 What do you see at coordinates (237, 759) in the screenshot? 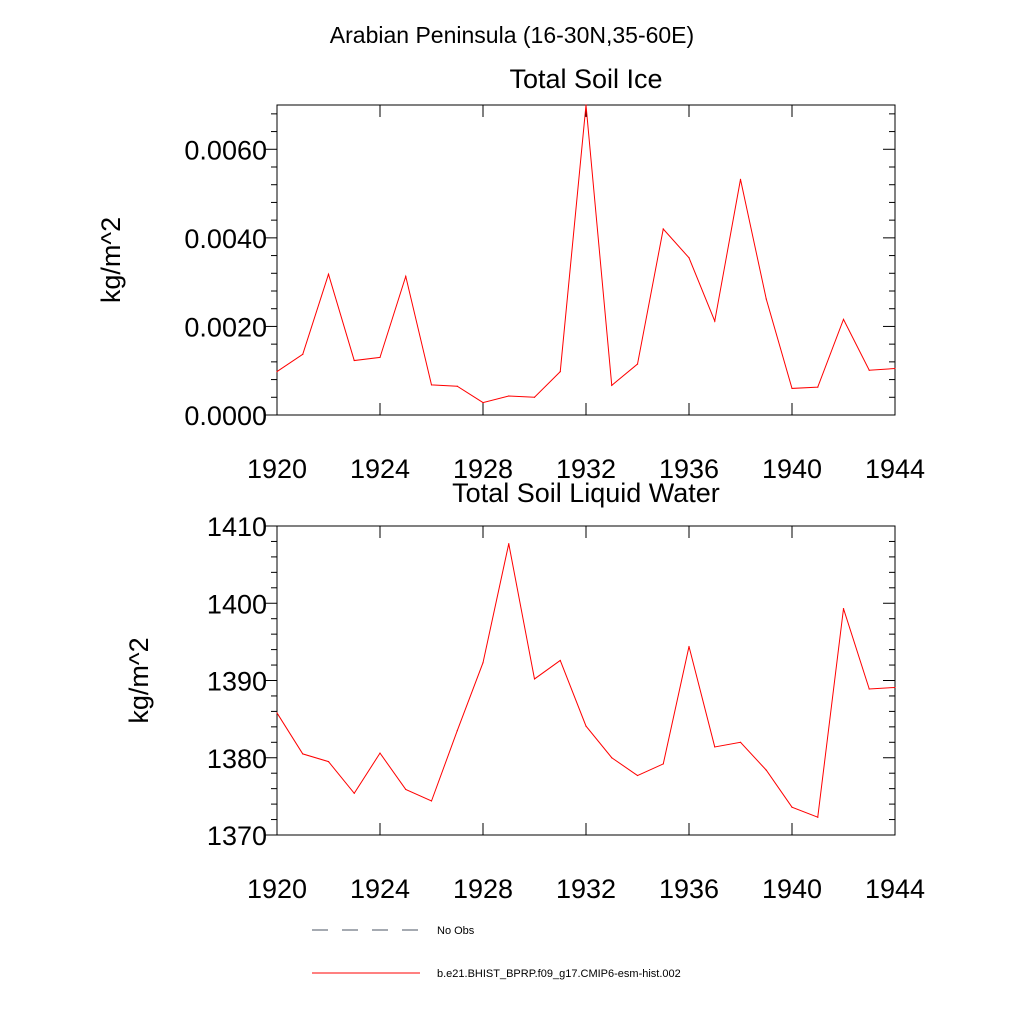
I see `y-tick-label: 1380` at bounding box center [237, 759].